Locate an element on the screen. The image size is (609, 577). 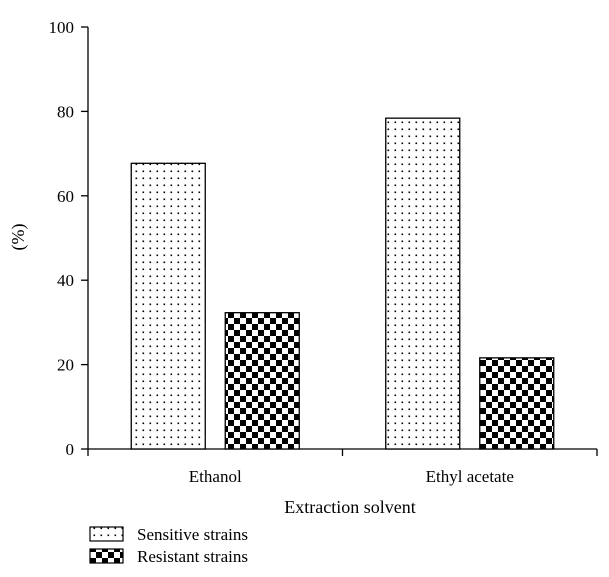
legend-label: Resistant strains is located at coordinates (192, 556).